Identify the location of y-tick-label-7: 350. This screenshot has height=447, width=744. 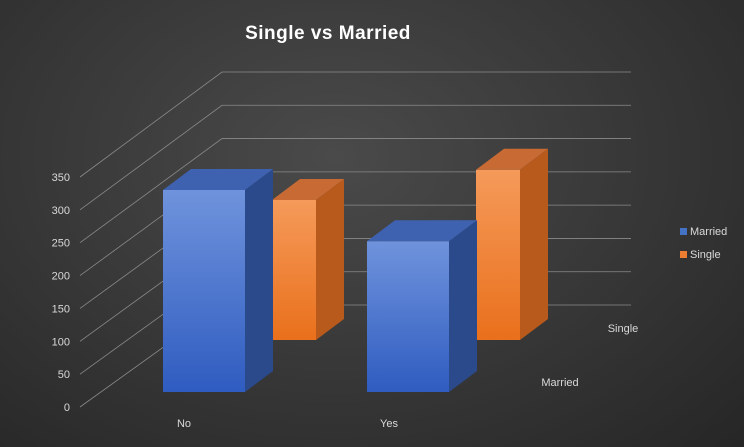
(61, 178).